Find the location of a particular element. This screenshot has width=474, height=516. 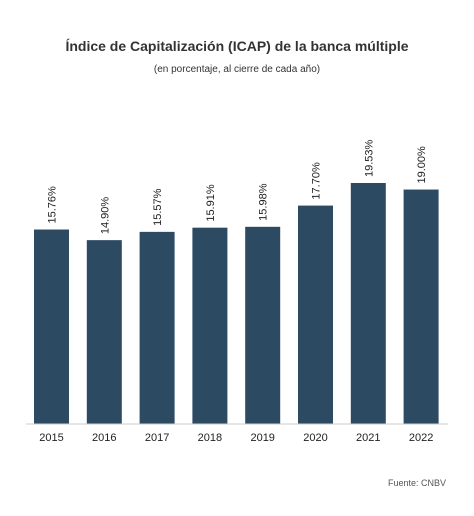

bar-2020 is located at coordinates (315, 314).